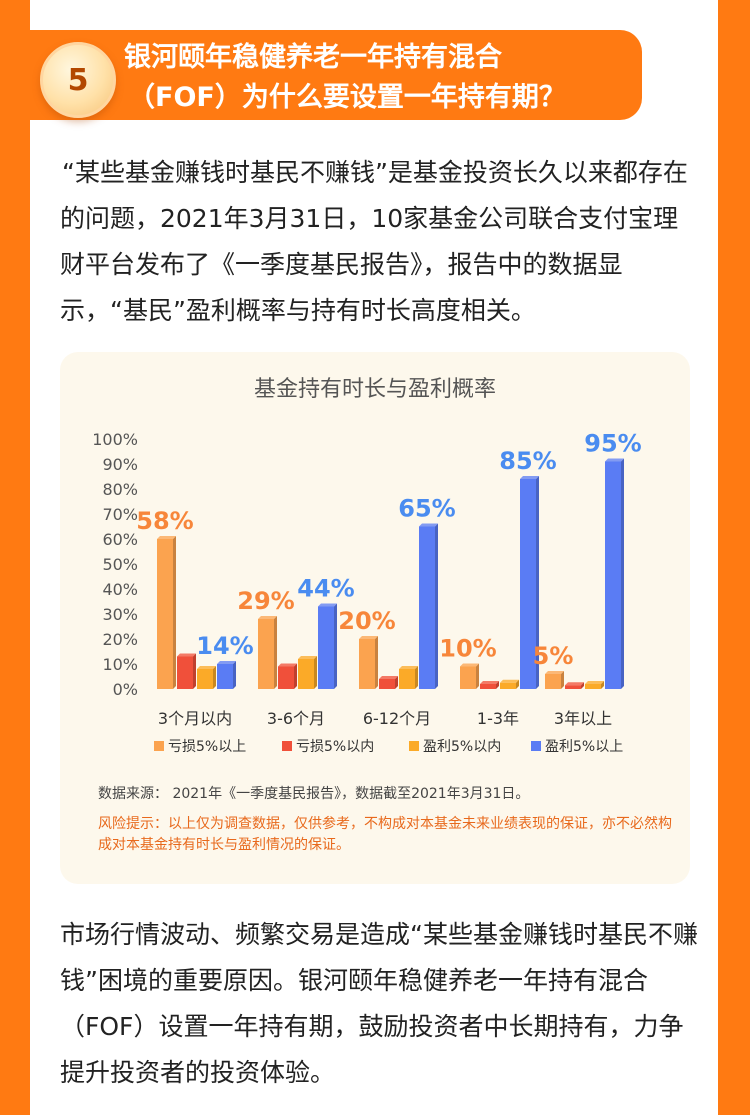  What do you see at coordinates (325, 589) in the screenshot?
I see `data-label: 44%` at bounding box center [325, 589].